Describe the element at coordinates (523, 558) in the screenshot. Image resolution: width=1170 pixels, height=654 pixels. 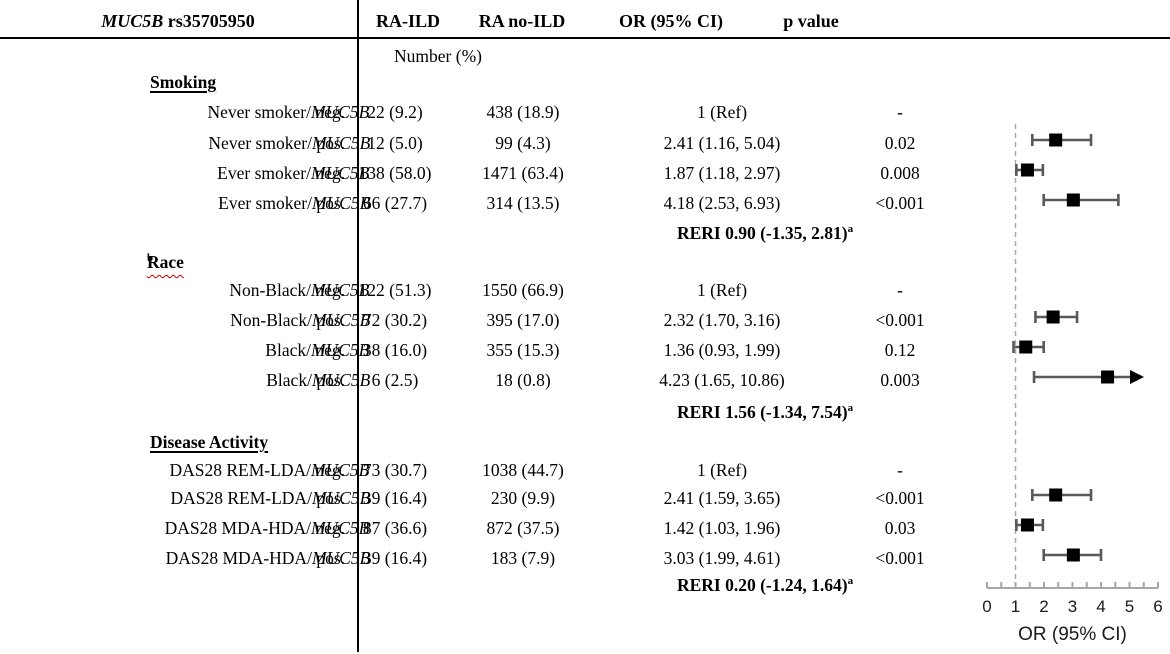
I see `cell-ra-no-ild: 183 (7.9)` at that location.